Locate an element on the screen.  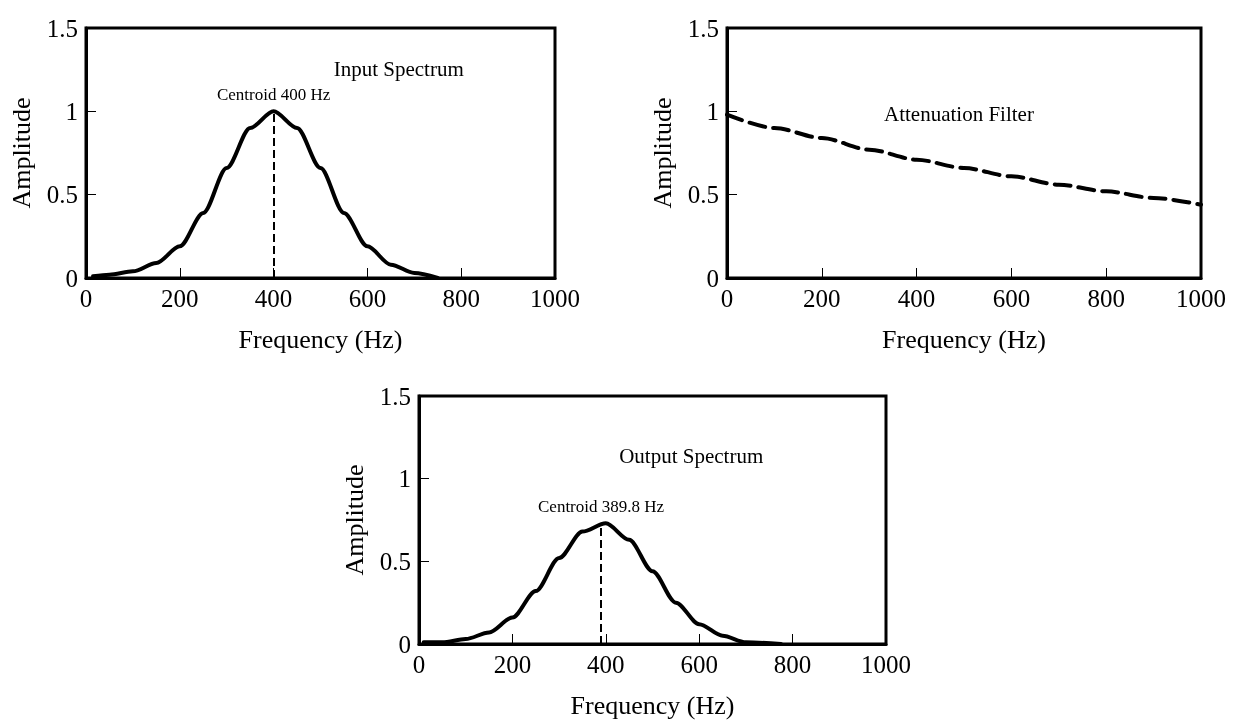
annotation: Input Spectrum is located at coordinates (398, 68).